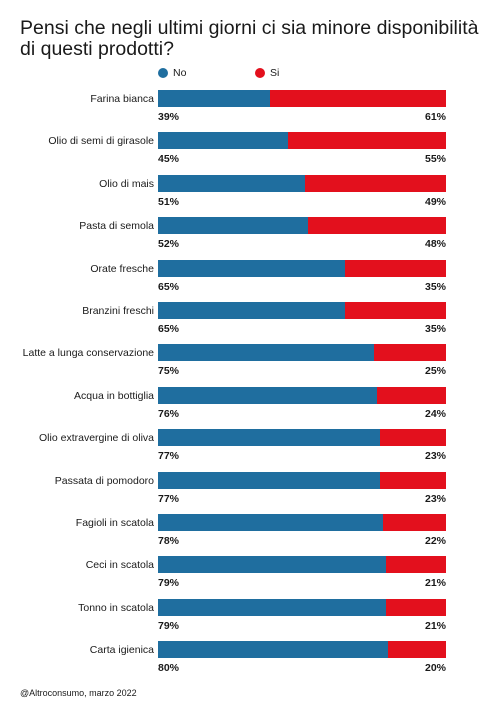 The width and height of the screenshot is (500, 706). What do you see at coordinates (169, 201) in the screenshot?
I see `data-label-no: 51%` at bounding box center [169, 201].